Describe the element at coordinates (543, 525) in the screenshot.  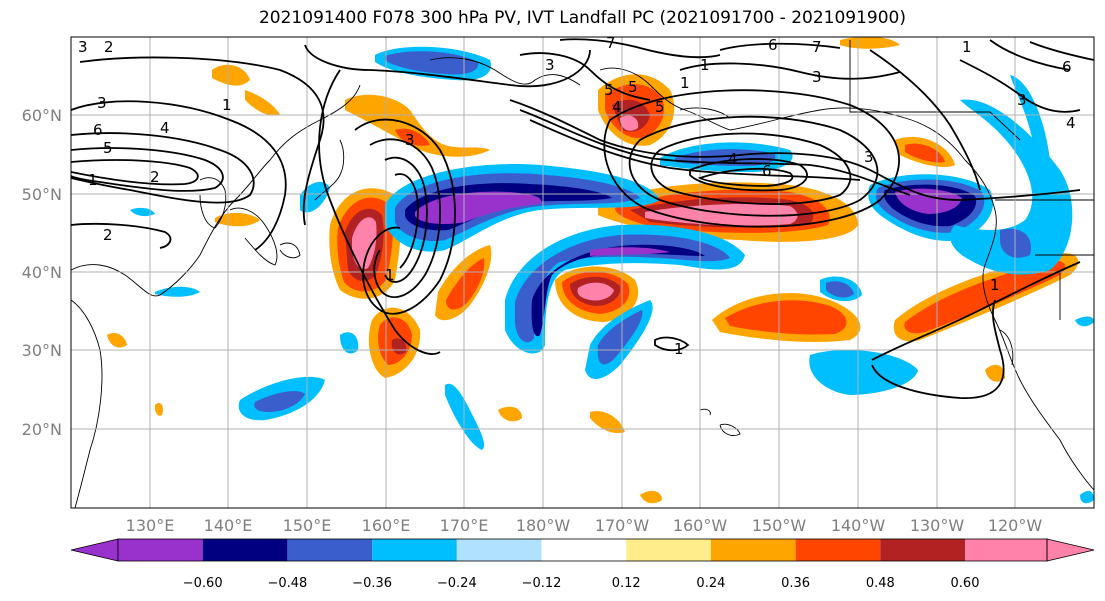
I see `lon-label: 180°W` at that location.